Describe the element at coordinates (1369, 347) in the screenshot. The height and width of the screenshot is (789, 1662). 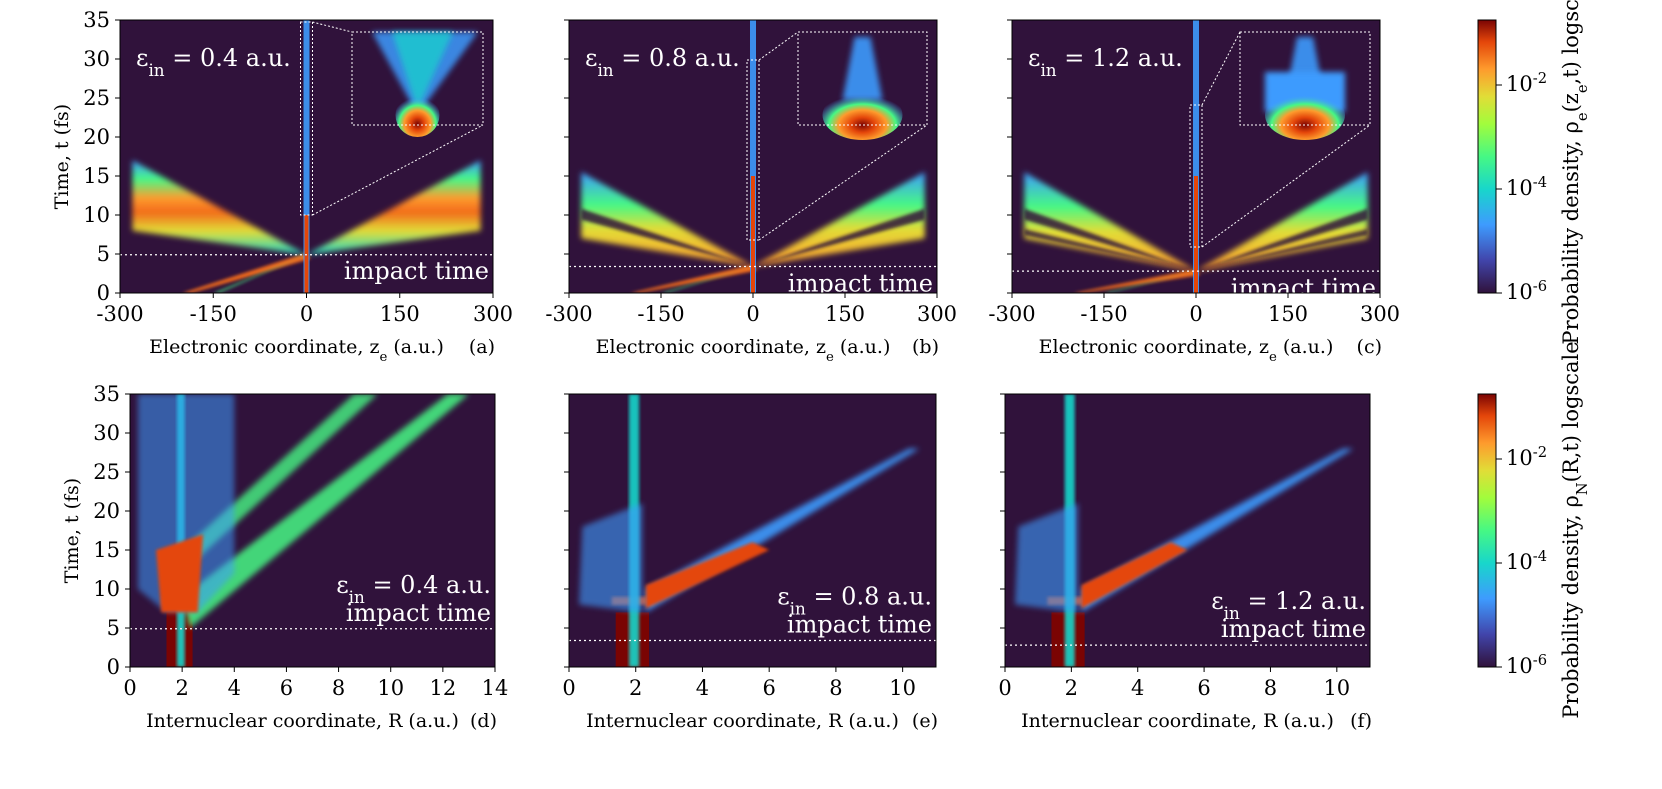
I see `panel-tag: (c)` at that location.